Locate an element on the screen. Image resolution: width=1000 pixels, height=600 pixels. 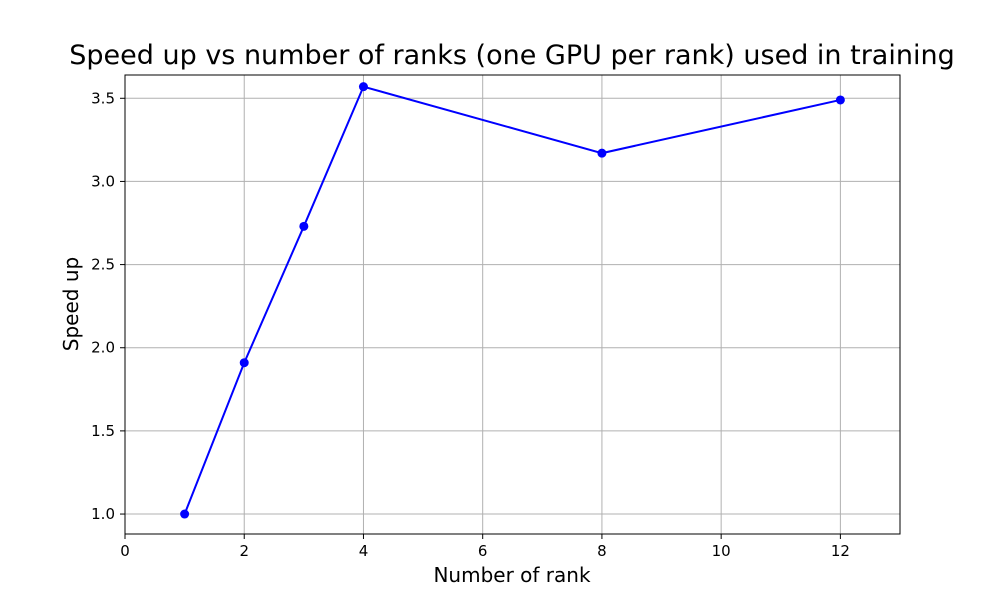
x-axis: 0 2 4 6 8 10 12 is located at coordinates (485, 547).